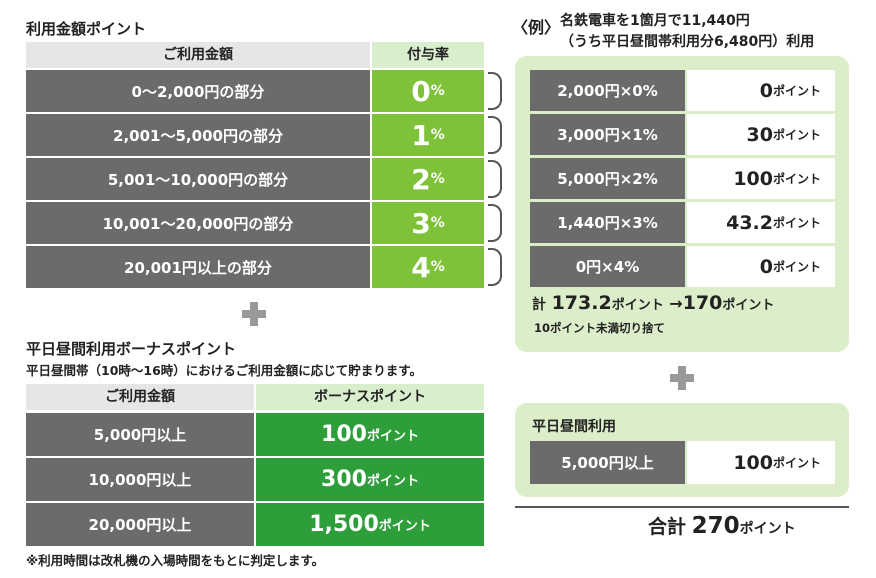  What do you see at coordinates (748, 305) in the screenshot?
I see `total-rounded-unit: ポイント` at bounding box center [748, 305].